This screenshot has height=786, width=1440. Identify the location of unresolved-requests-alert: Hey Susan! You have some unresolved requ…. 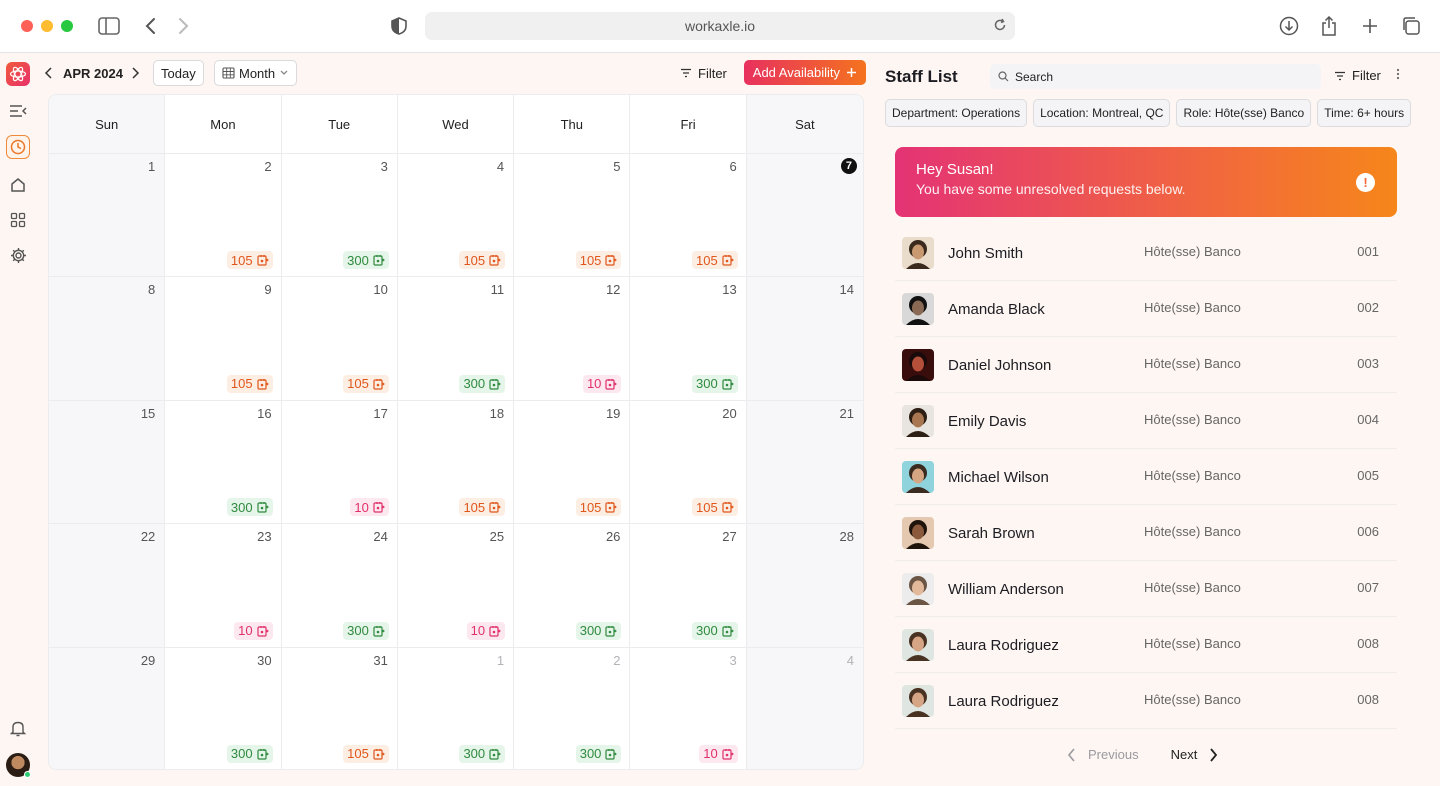
(1146, 182).